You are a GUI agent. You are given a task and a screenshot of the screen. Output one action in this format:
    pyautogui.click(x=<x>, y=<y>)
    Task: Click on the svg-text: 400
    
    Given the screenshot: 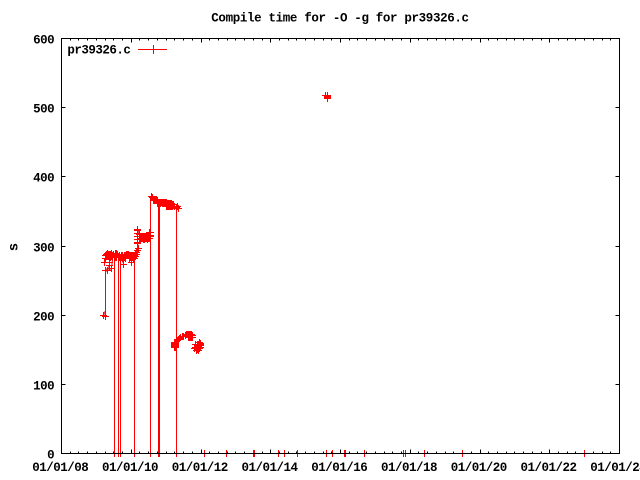 What is the action you would take?
    pyautogui.click(x=43, y=179)
    